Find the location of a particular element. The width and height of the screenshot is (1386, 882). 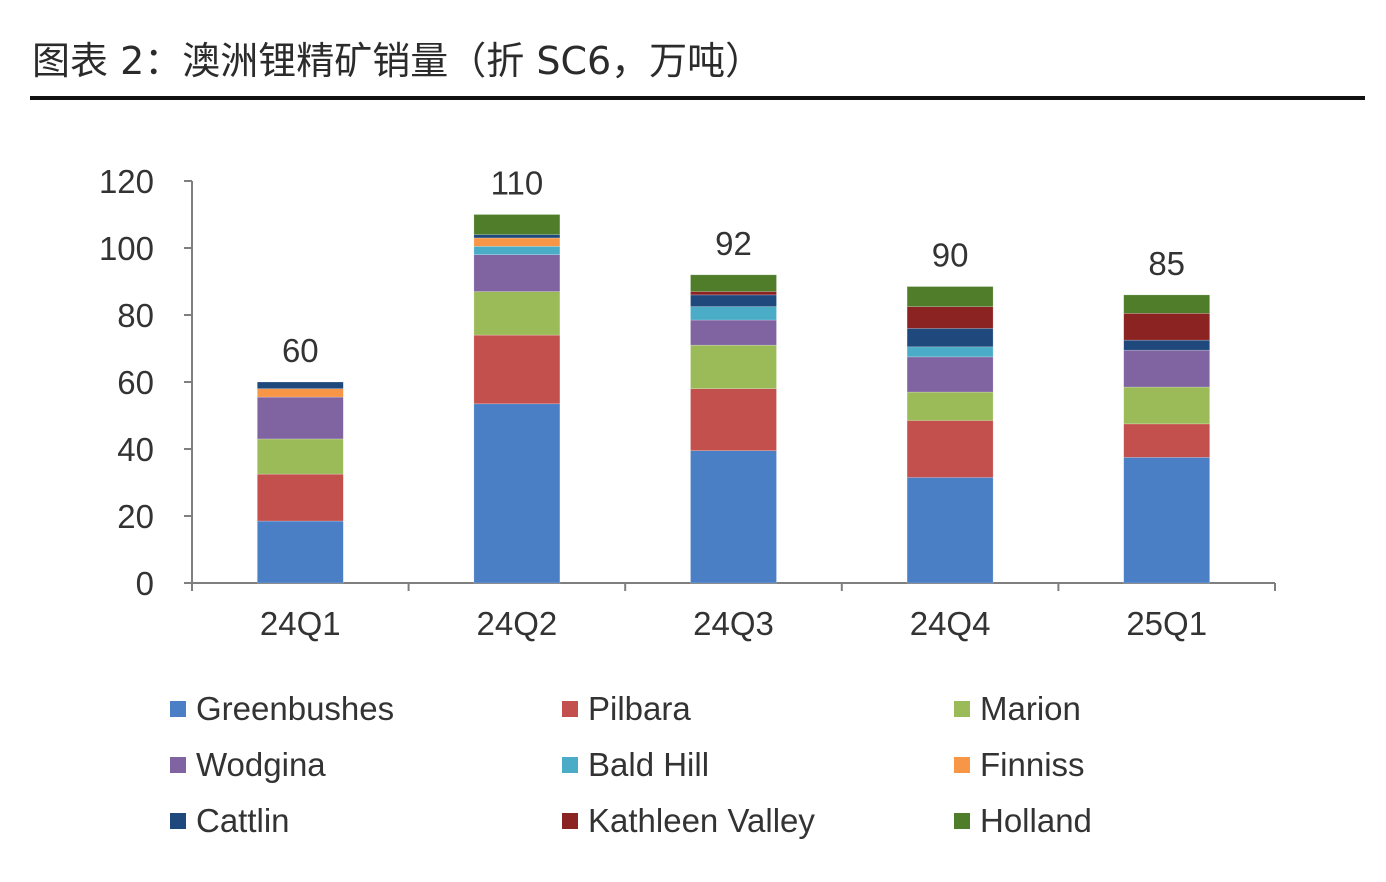

total-label-24q1: 60 is located at coordinates (300, 350).